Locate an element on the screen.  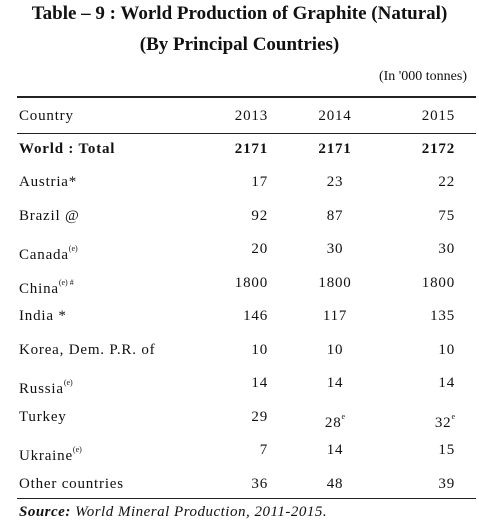
cell: 32e is located at coordinates (445, 420).